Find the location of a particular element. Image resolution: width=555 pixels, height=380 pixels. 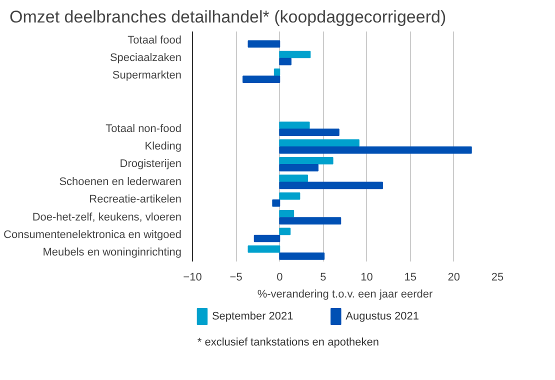

y-tick-label: Drogisterijen is located at coordinates (151, 164).